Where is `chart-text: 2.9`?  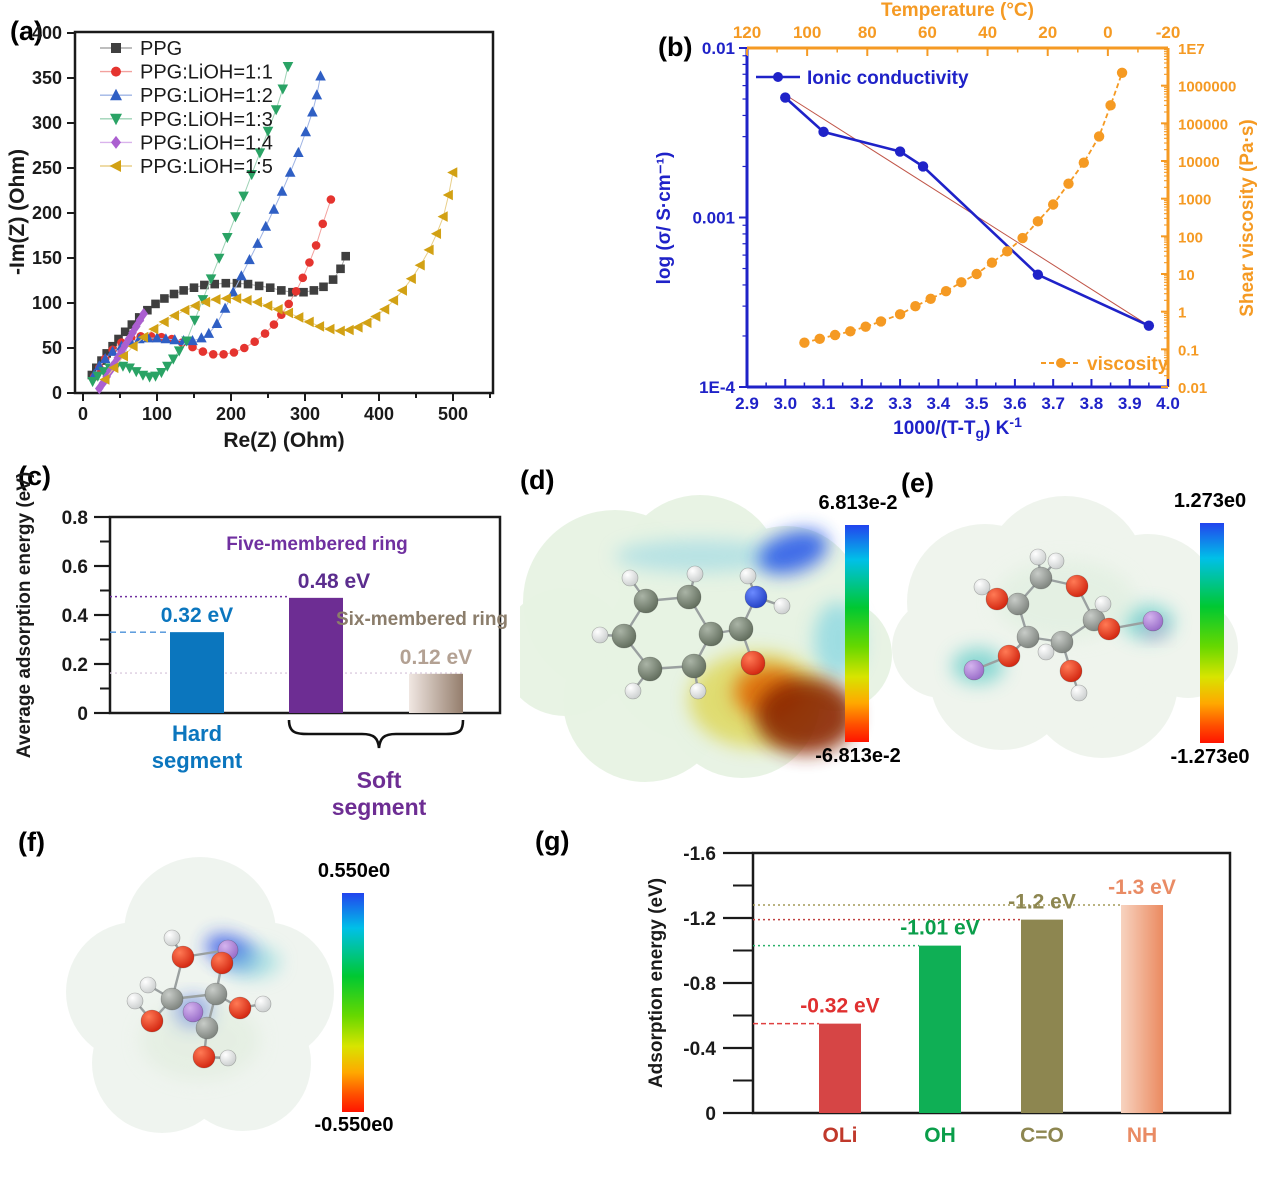 chart-text: 2.9 is located at coordinates (747, 403).